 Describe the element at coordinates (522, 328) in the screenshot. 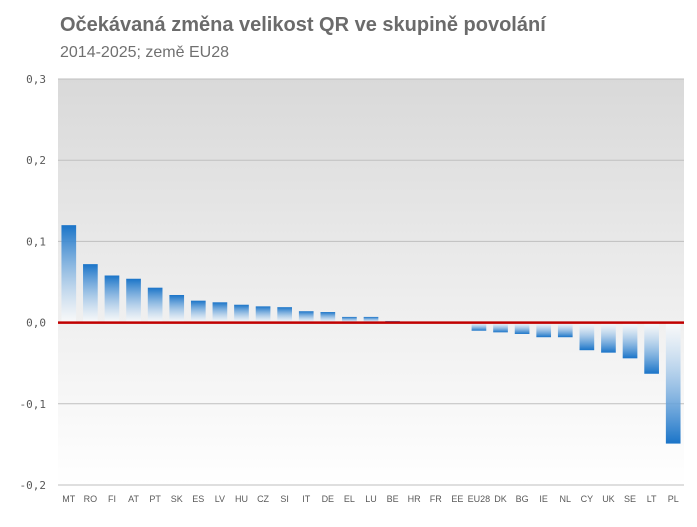

I see `bar-bg` at that location.